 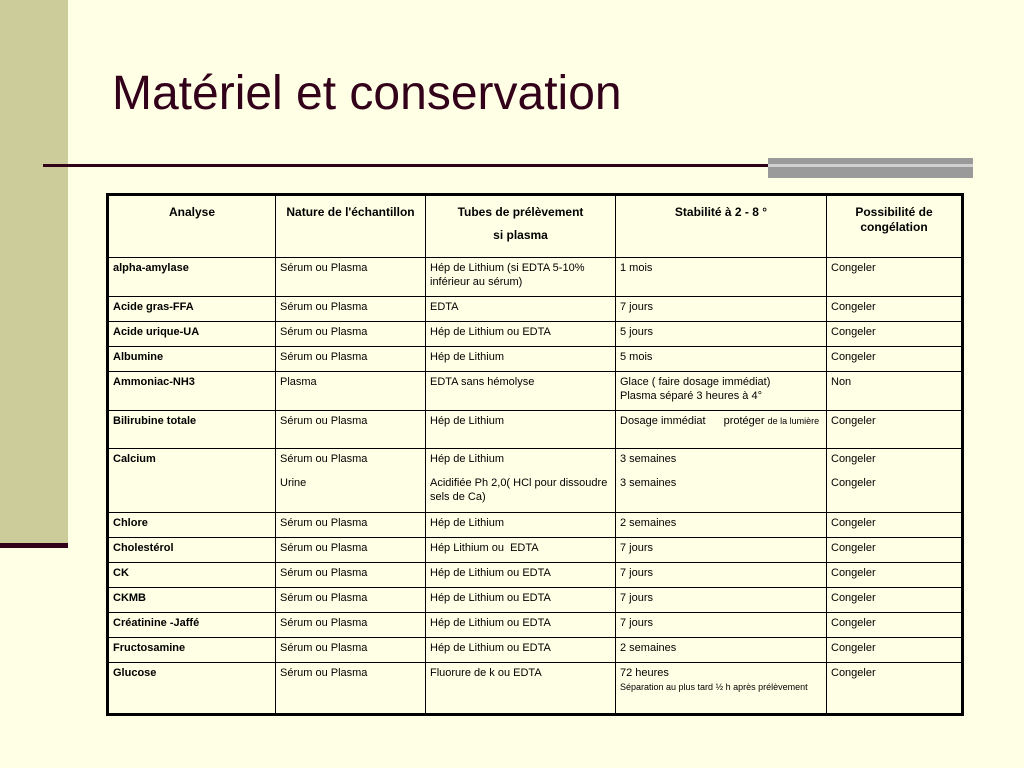 I want to click on cell-tubes: Fluorure de k ou EDTA, so click(x=520, y=688).